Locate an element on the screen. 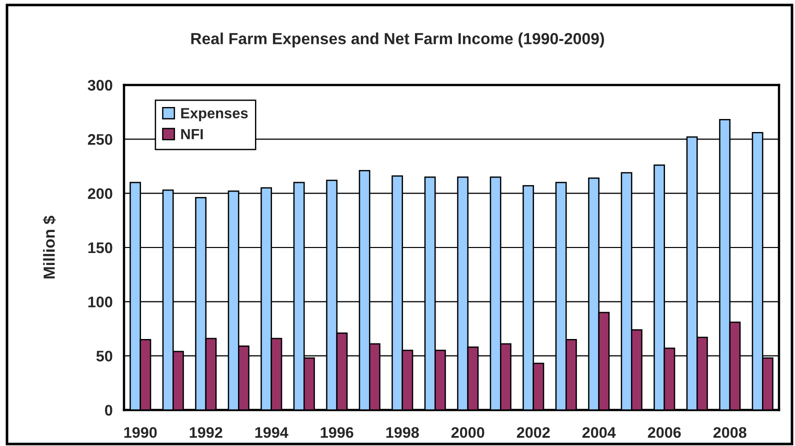 The width and height of the screenshot is (795, 446). x-tick-label: 2006 is located at coordinates (664, 432).